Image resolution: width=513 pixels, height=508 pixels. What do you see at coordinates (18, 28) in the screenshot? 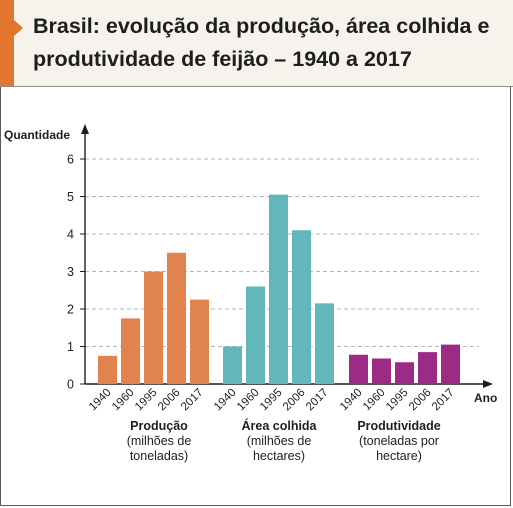
I see `accent-notch` at bounding box center [18, 28].